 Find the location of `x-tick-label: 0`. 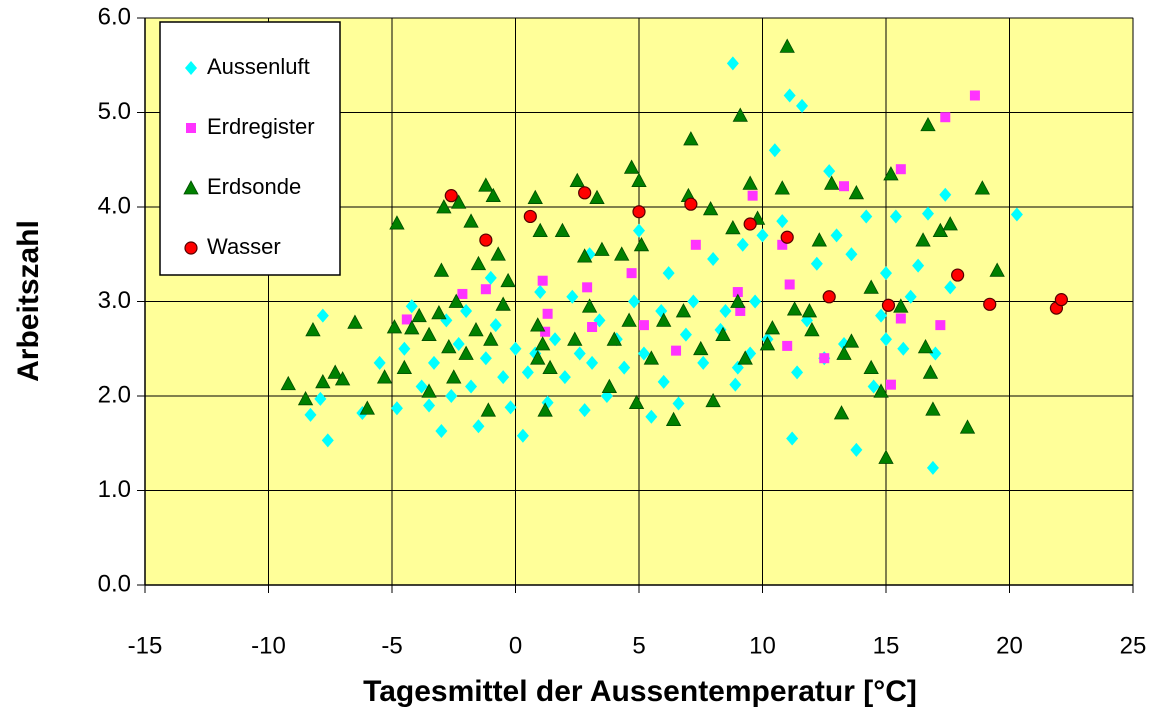

x-tick-label: 0 is located at coordinates (515, 645).